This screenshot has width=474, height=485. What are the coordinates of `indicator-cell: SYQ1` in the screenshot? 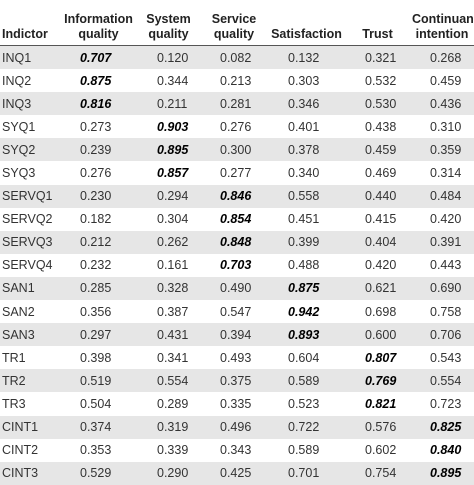 It's located at (19, 126).